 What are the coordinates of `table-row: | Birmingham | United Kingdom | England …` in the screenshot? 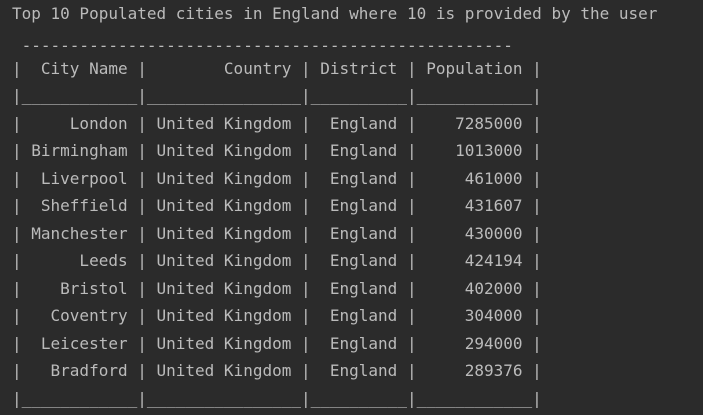 It's located at (277, 150).